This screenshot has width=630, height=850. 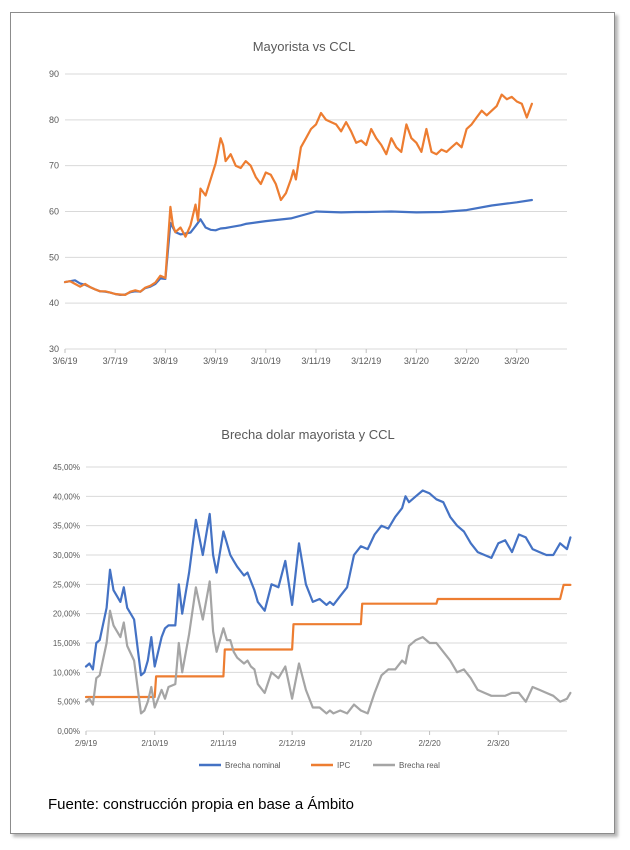 What do you see at coordinates (115, 361) in the screenshot?
I see `x-tick-label: 3/7/19` at bounding box center [115, 361].